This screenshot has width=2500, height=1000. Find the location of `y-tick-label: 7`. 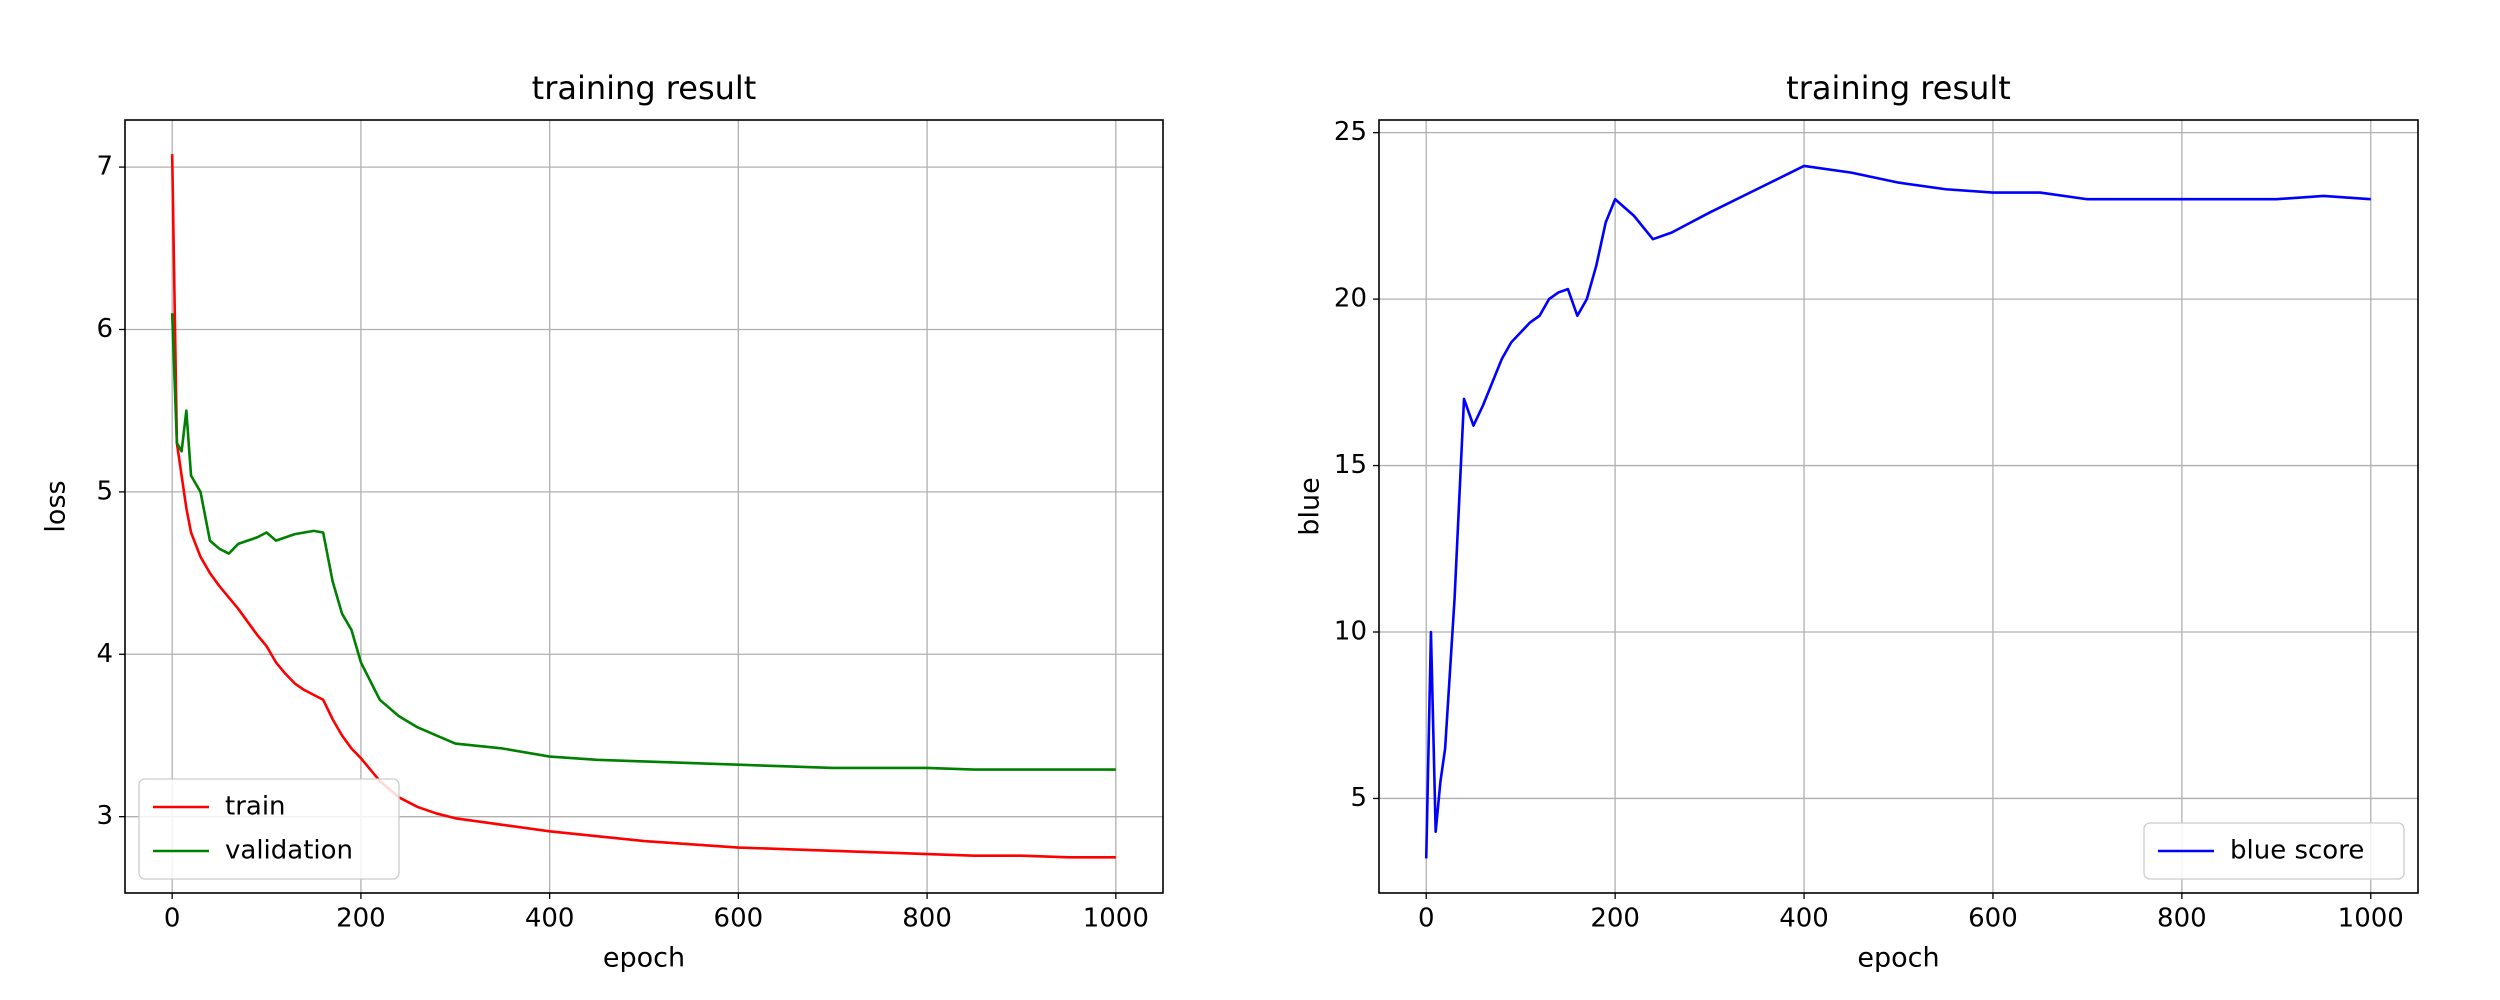

y-tick-label: 7 is located at coordinates (104, 167).